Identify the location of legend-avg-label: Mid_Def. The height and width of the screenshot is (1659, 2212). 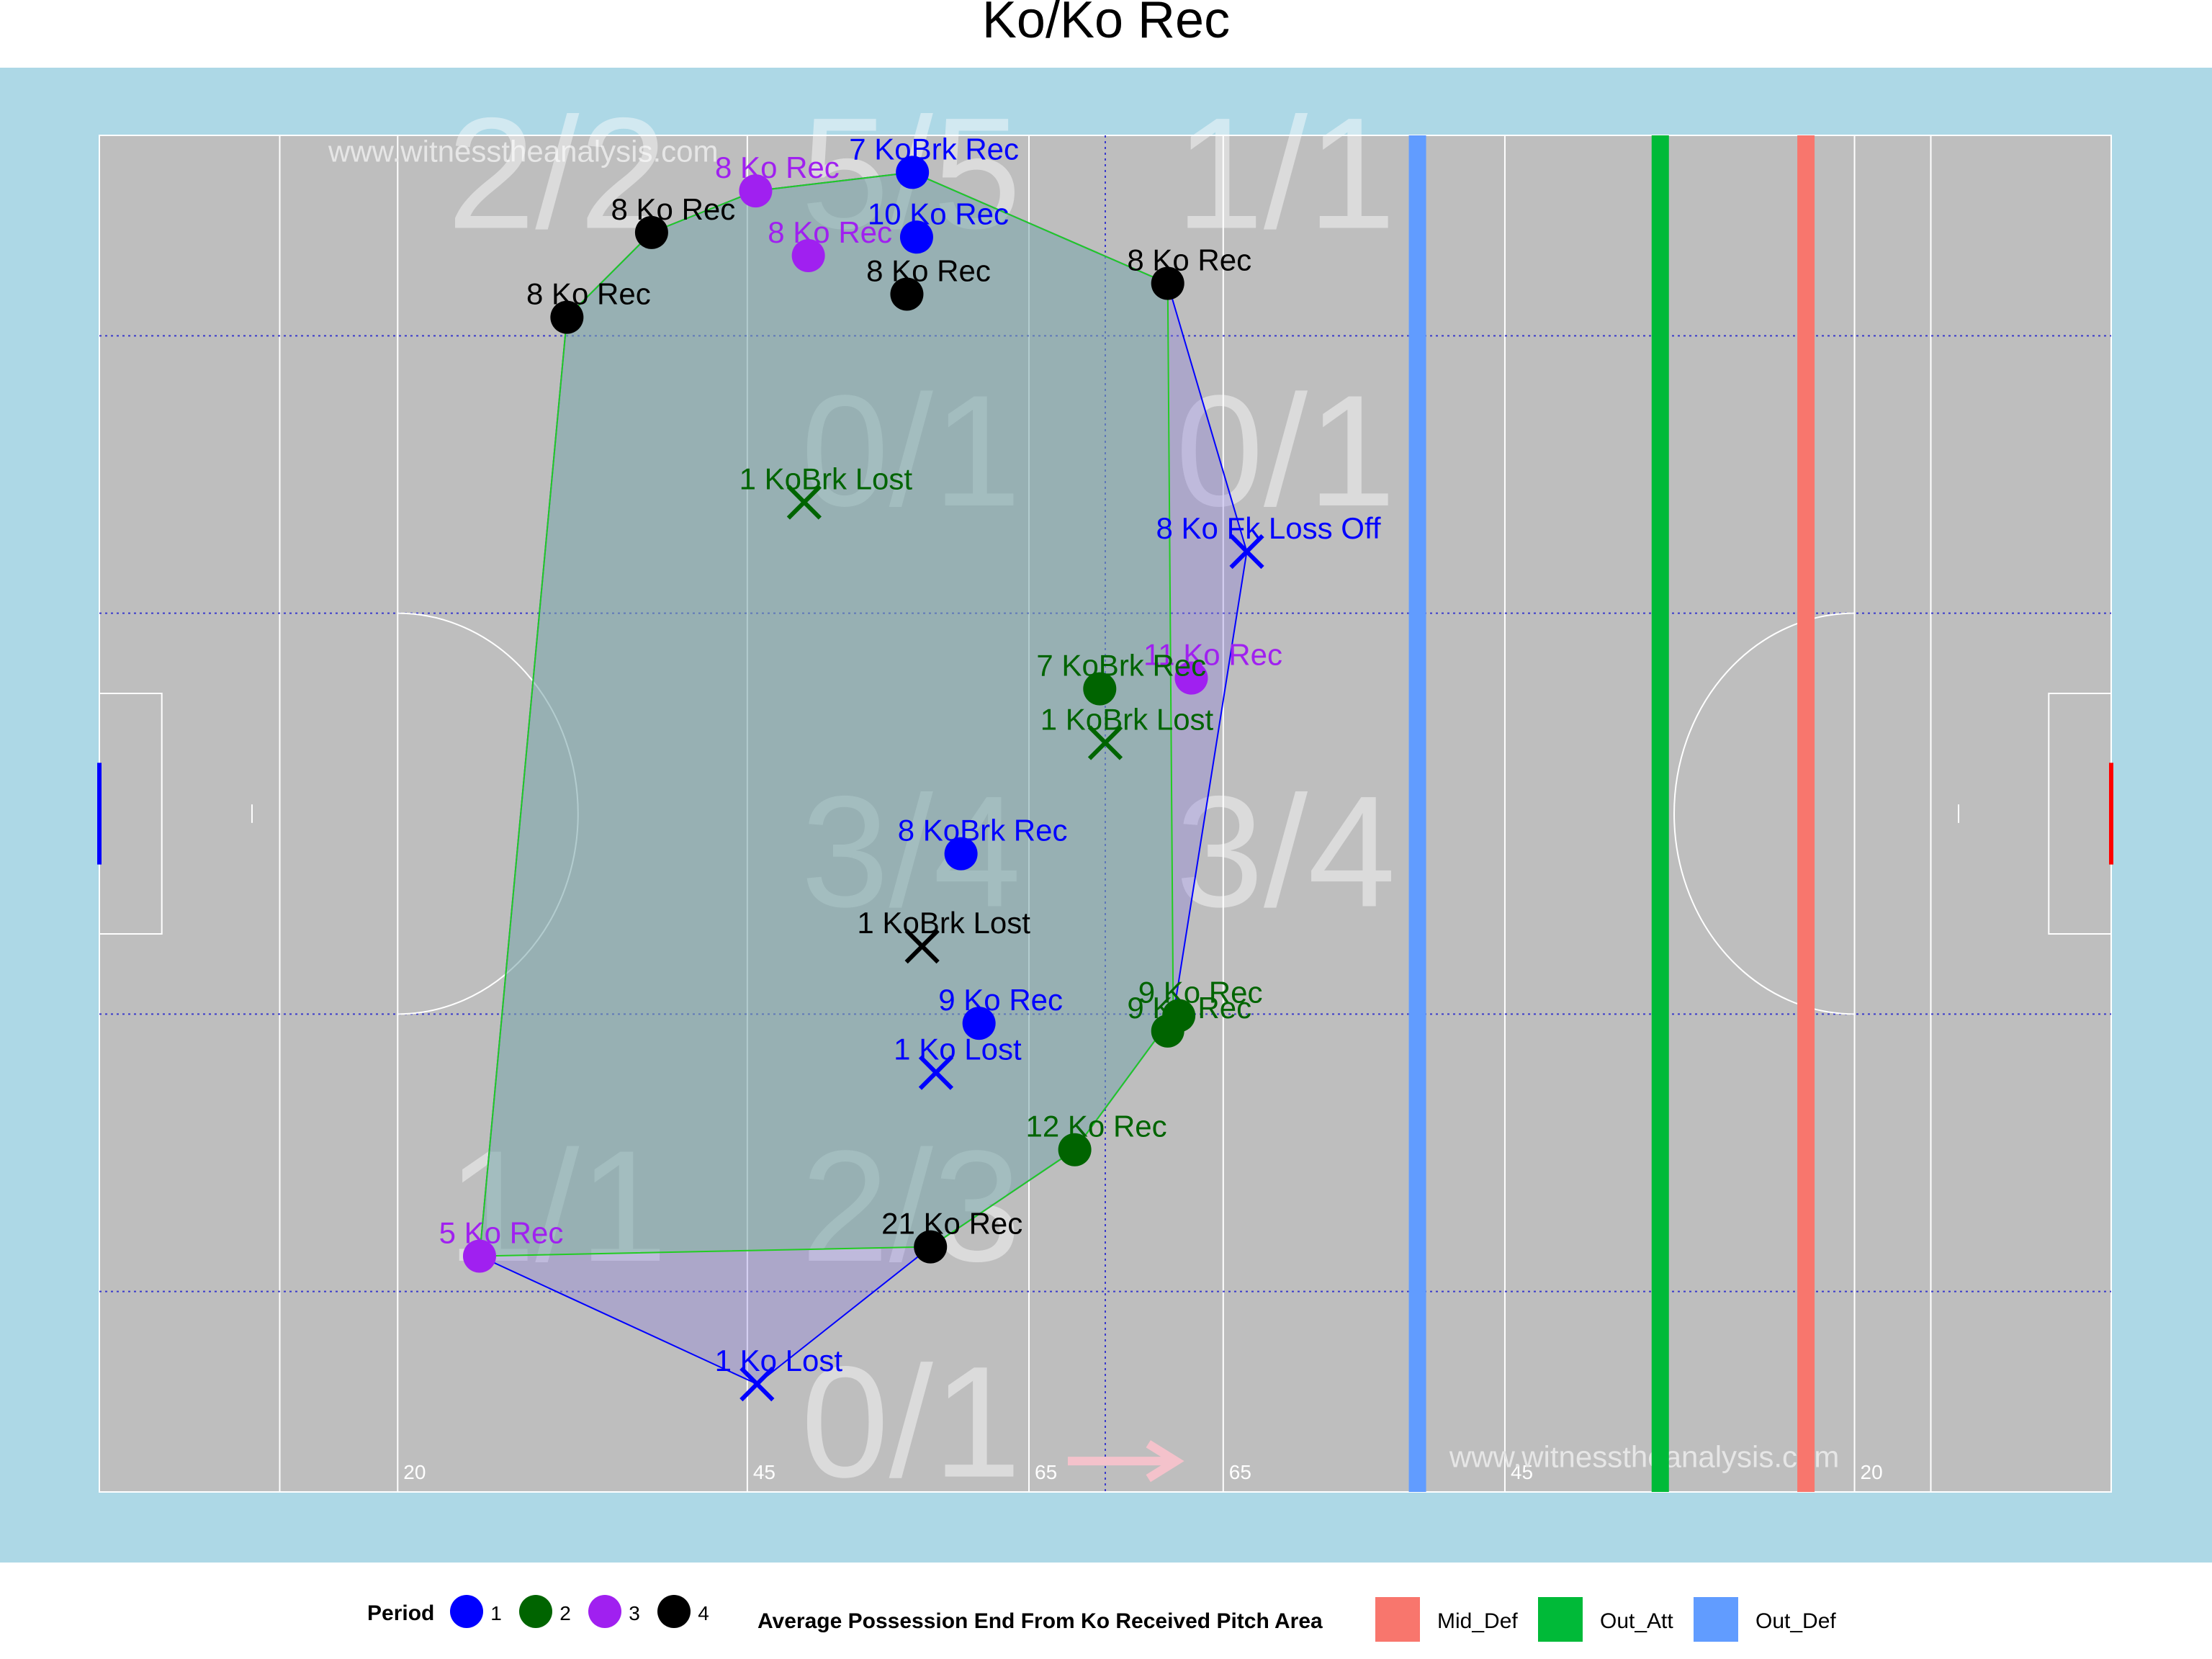
(1478, 1621).